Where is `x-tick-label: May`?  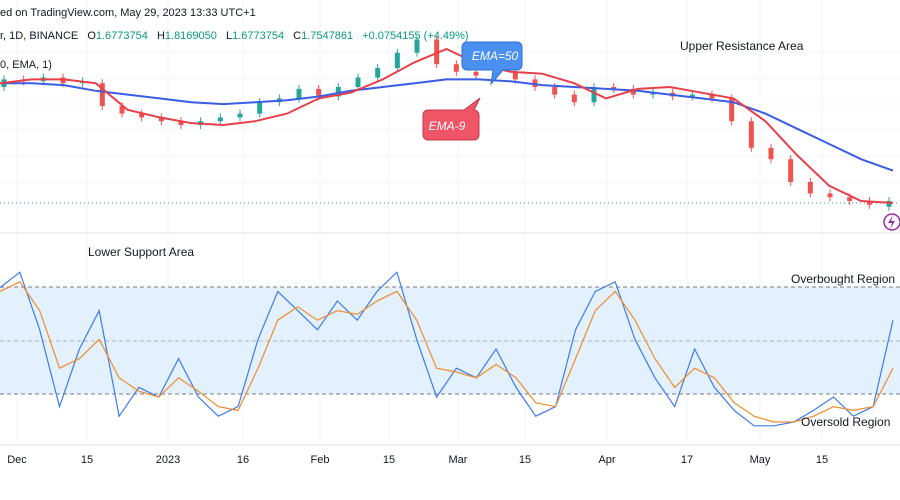 x-tick-label: May is located at coordinates (760, 460).